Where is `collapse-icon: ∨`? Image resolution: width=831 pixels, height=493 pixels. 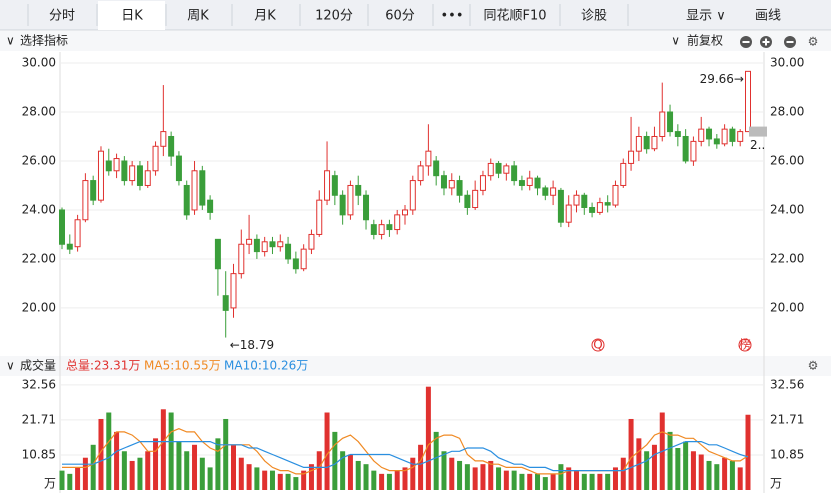
collapse-icon: ∨ is located at coordinates (10, 41).